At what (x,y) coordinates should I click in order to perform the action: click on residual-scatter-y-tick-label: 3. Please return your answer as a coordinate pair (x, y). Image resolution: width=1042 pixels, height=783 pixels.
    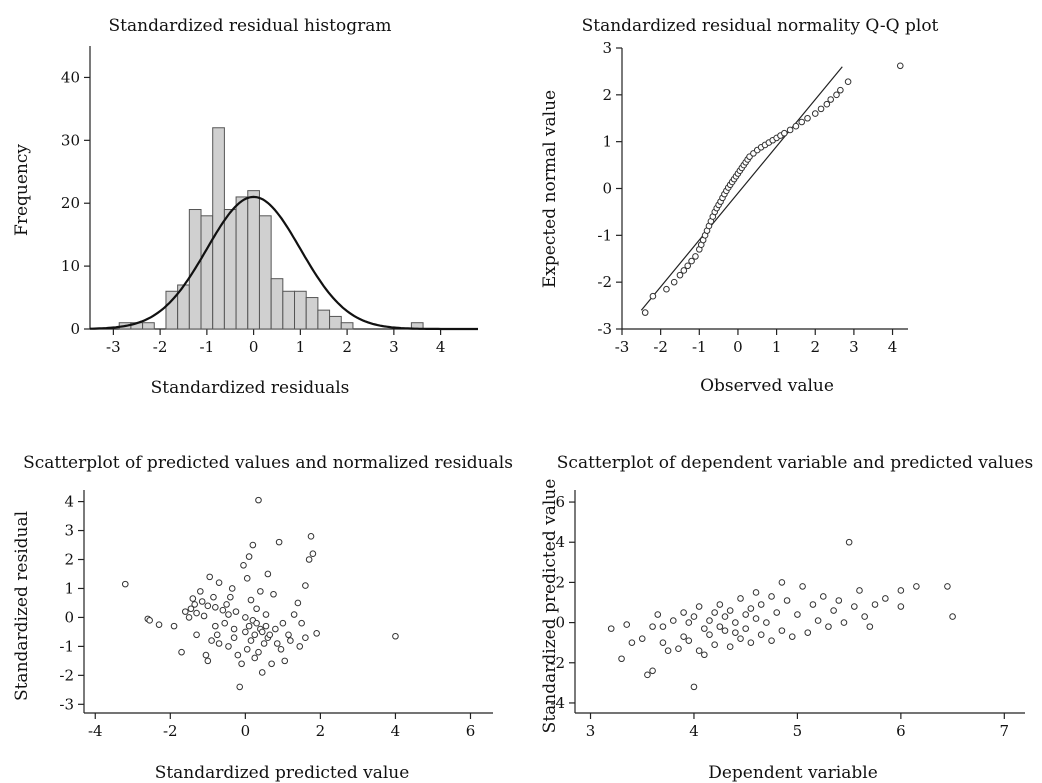
    Looking at the image, I should click on (69, 531).